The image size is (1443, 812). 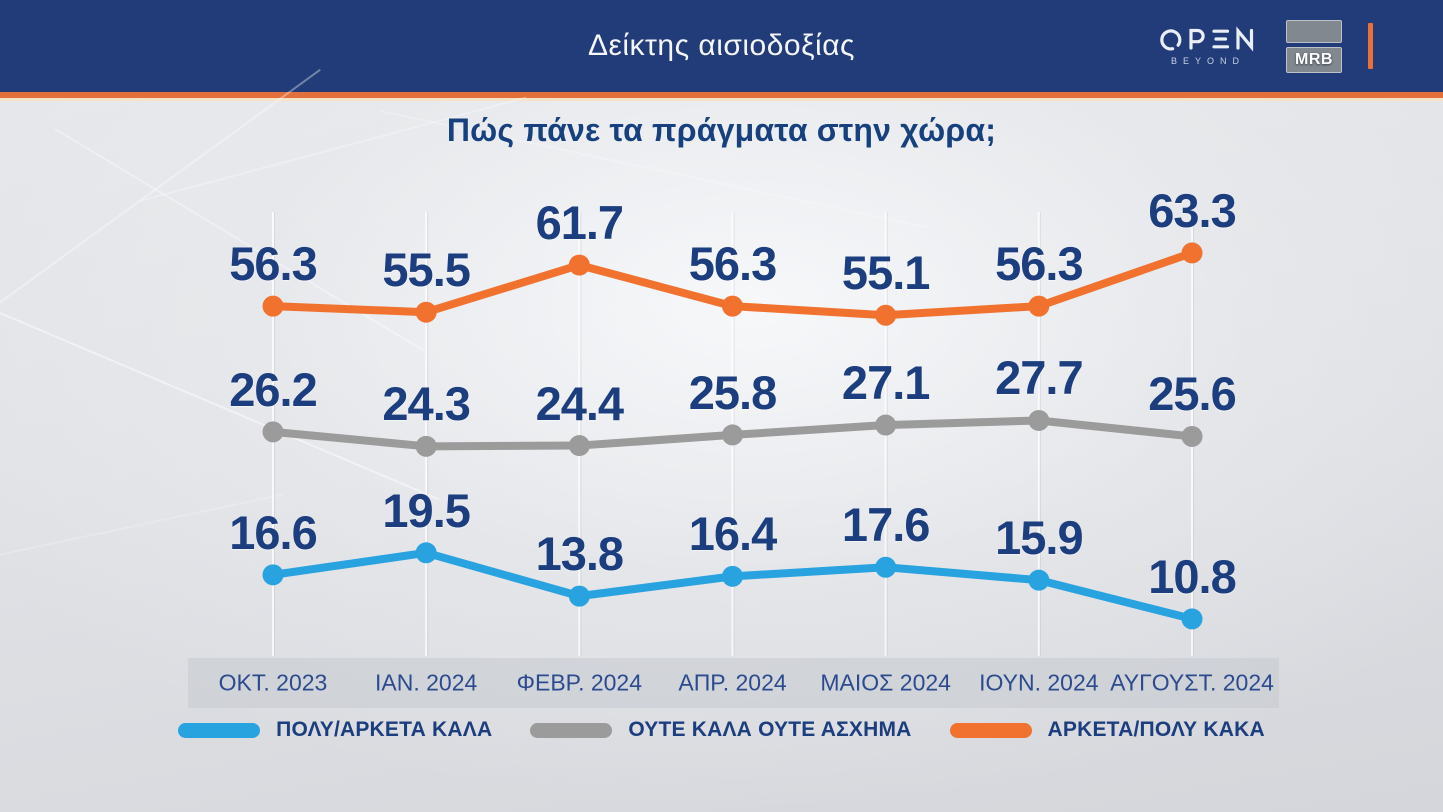 What do you see at coordinates (426, 682) in the screenshot?
I see `axis-label: ΙΑΝ. 2024` at bounding box center [426, 682].